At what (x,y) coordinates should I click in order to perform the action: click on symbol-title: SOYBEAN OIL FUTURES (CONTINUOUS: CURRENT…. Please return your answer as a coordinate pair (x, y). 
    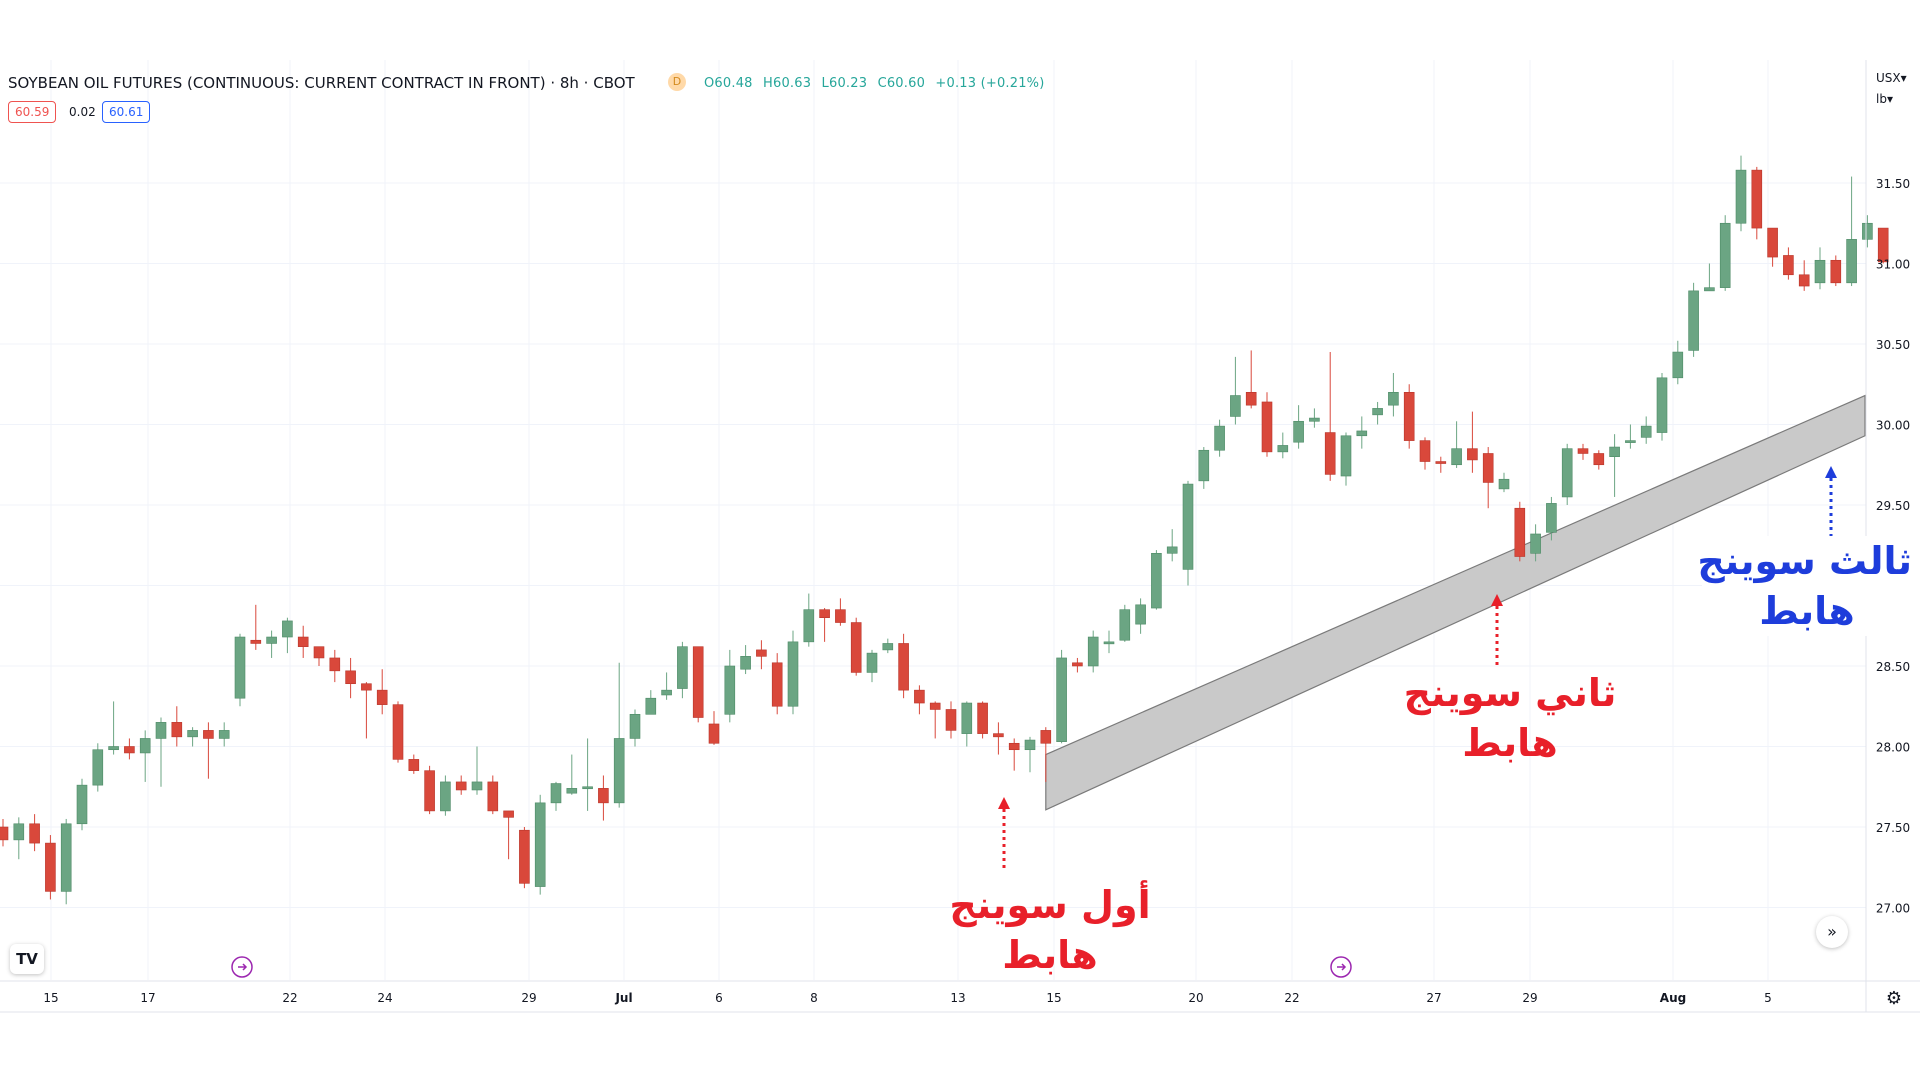
    Looking at the image, I should click on (321, 83).